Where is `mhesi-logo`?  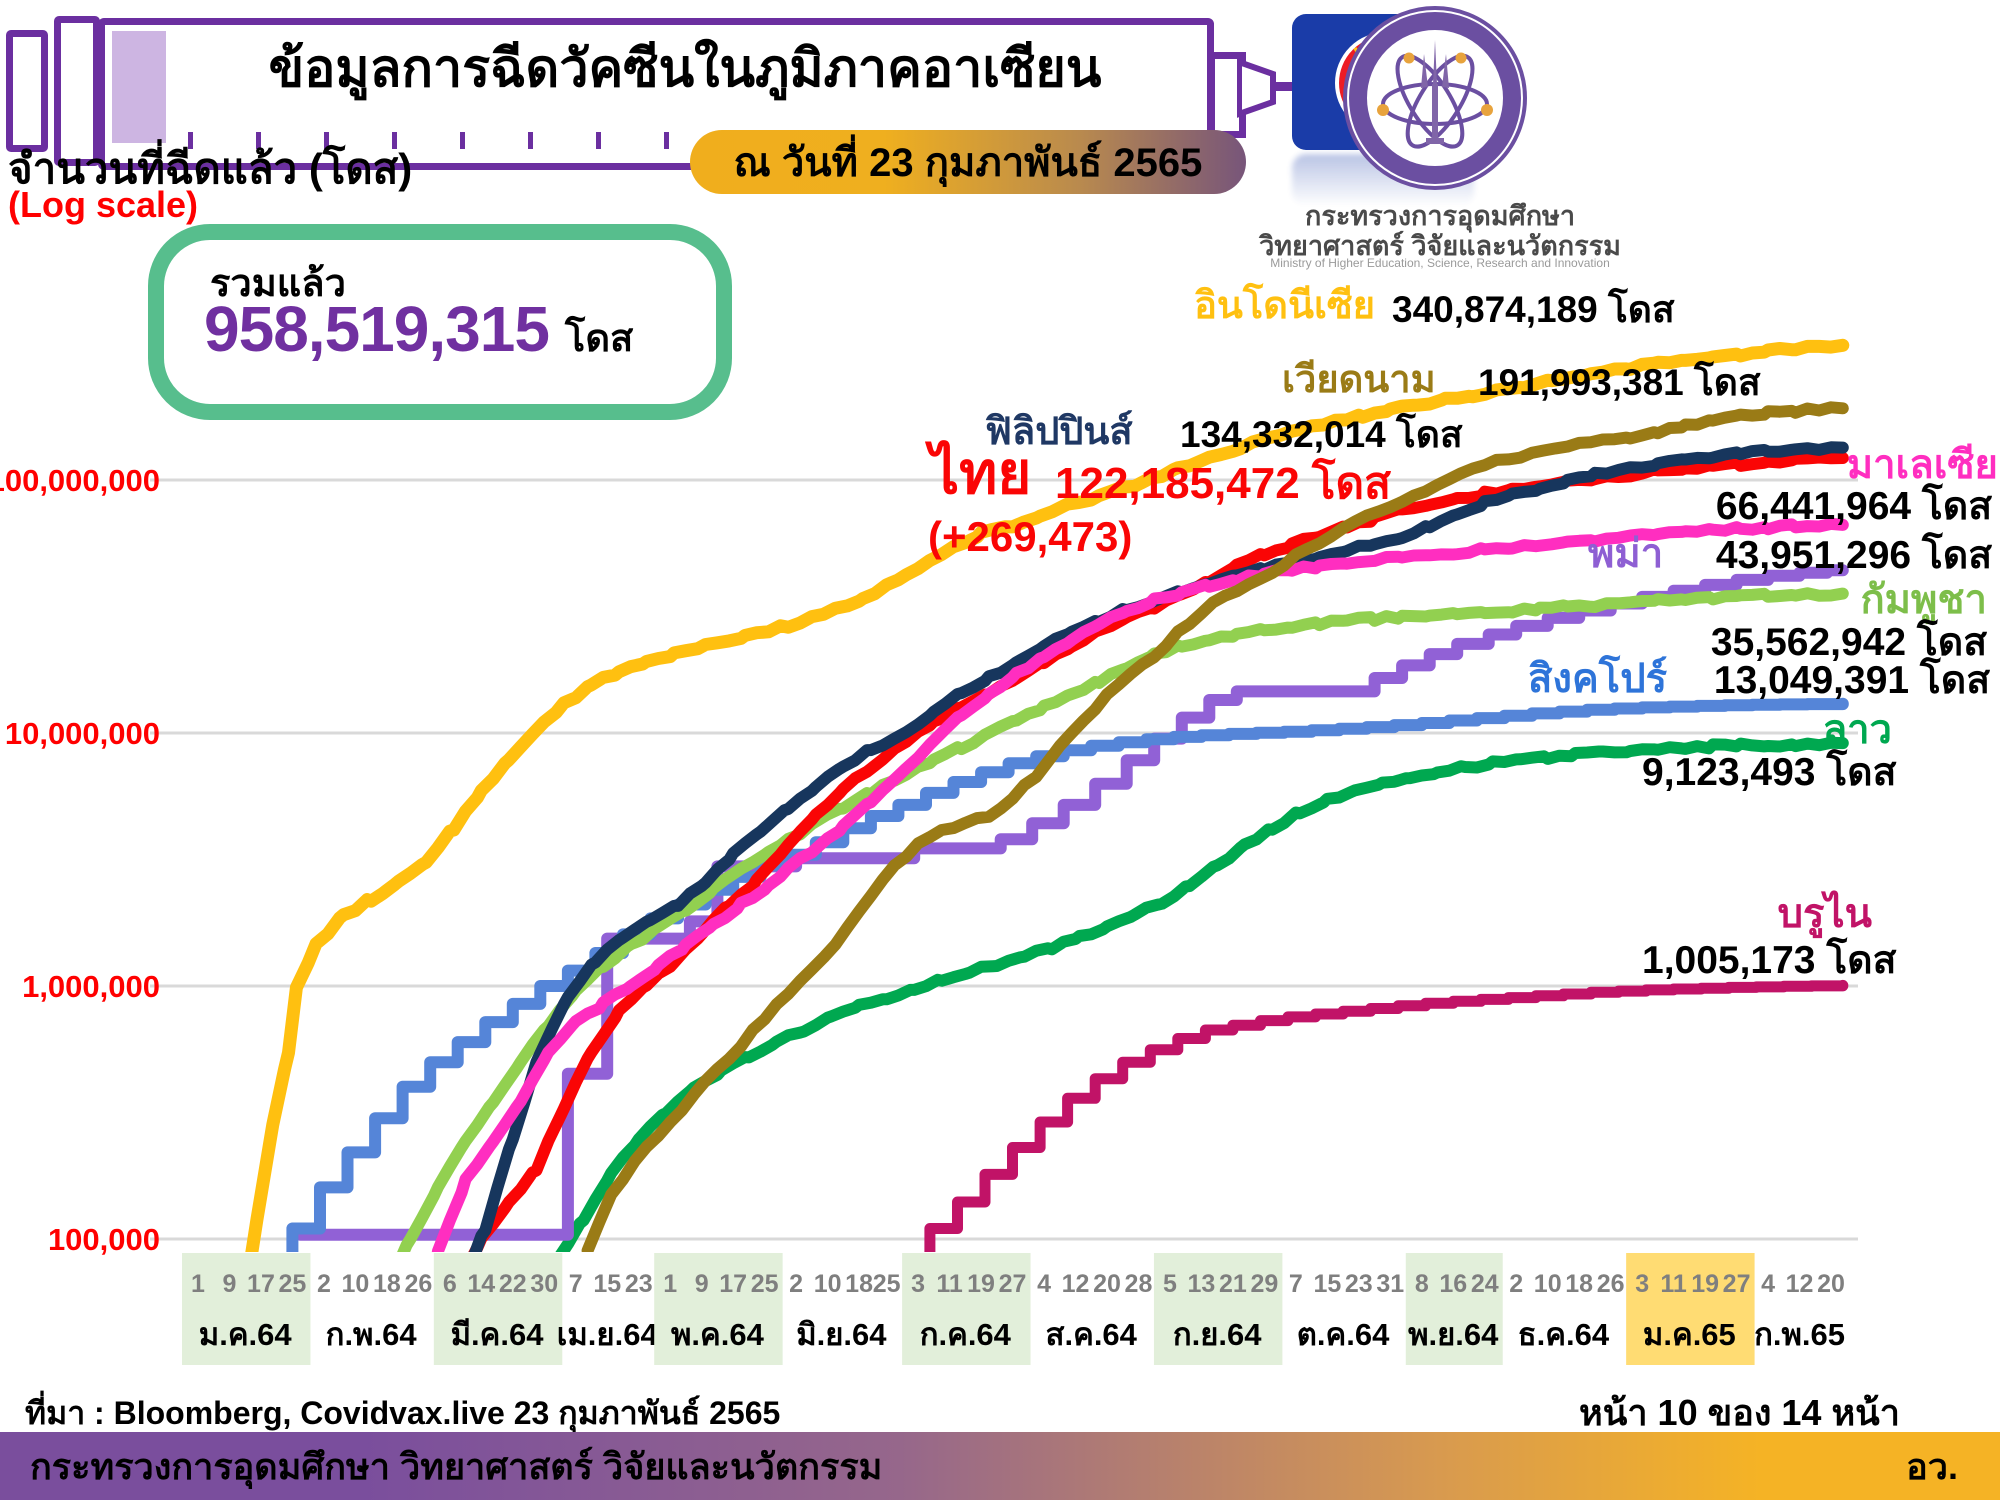 mhesi-logo is located at coordinates (1435, 98).